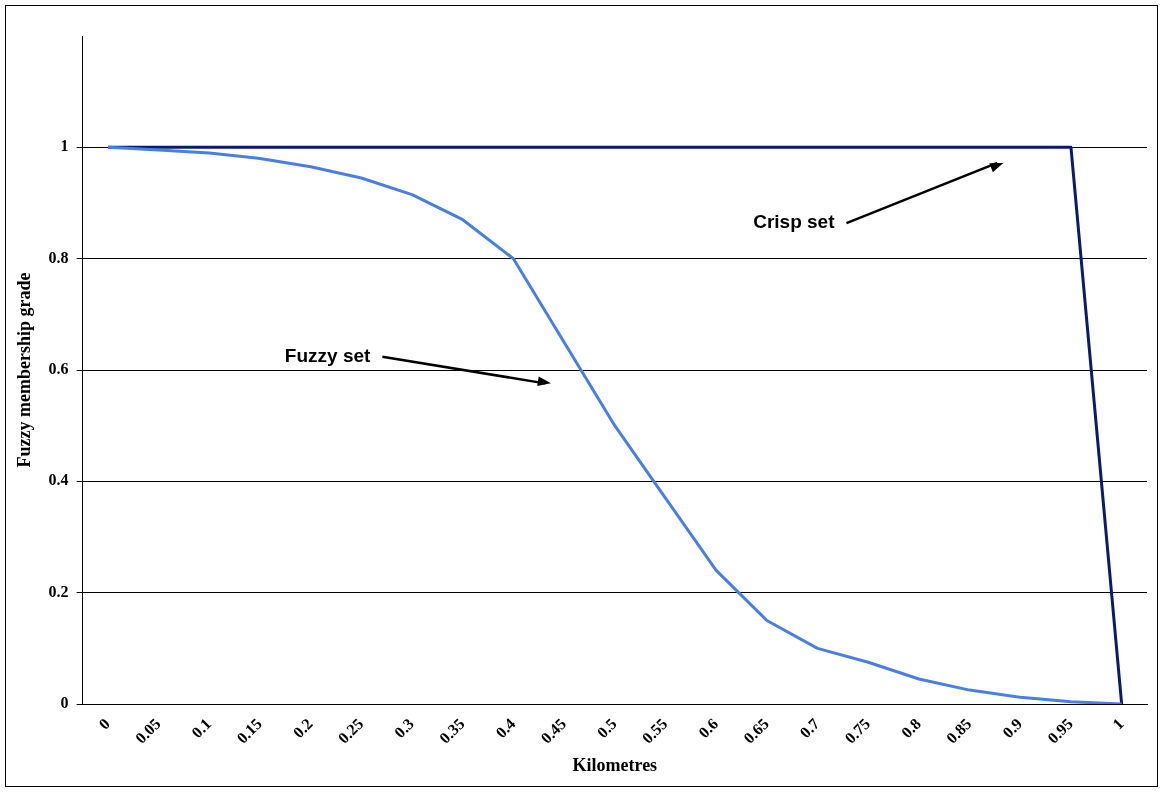 Image resolution: width=1163 pixels, height=792 pixels. Describe the element at coordinates (654, 730) in the screenshot. I see `x-tick-label: 0.55` at that location.